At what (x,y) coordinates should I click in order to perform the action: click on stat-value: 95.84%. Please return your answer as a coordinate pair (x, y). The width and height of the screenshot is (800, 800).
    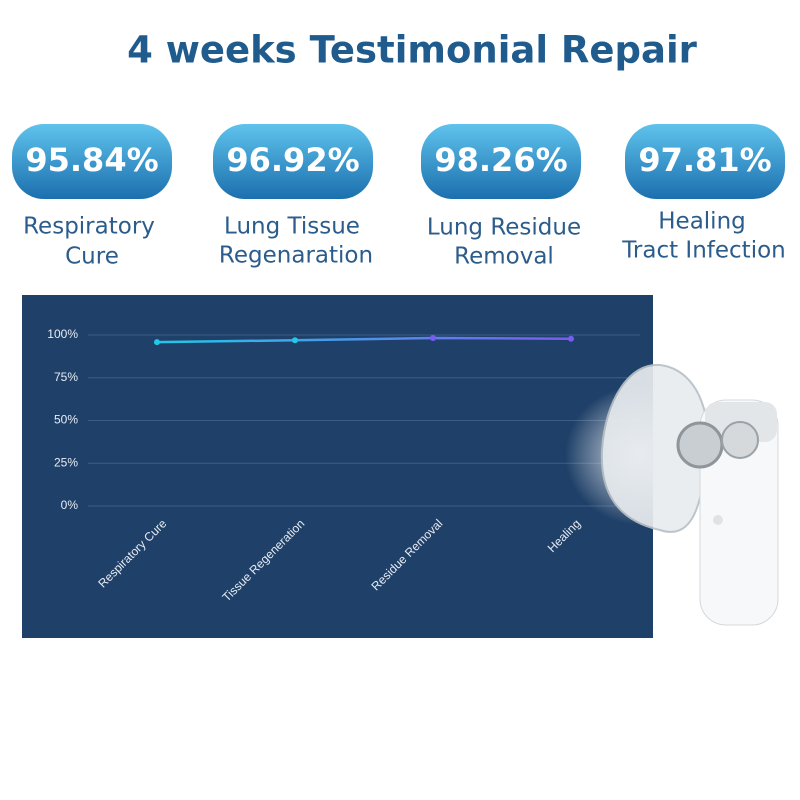
    Looking at the image, I should click on (91, 160).